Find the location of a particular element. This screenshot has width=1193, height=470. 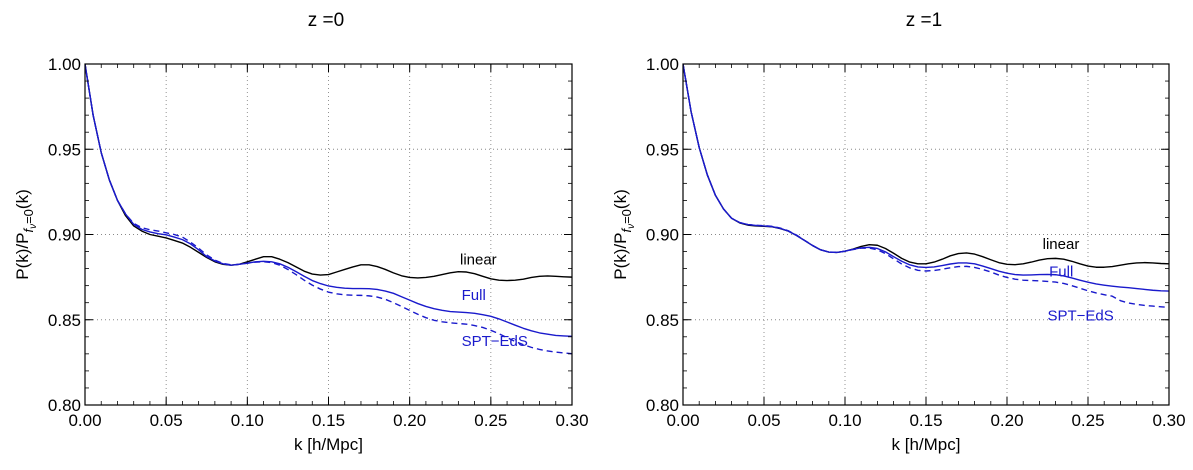

chart-title: z =0 is located at coordinates (326, 20).